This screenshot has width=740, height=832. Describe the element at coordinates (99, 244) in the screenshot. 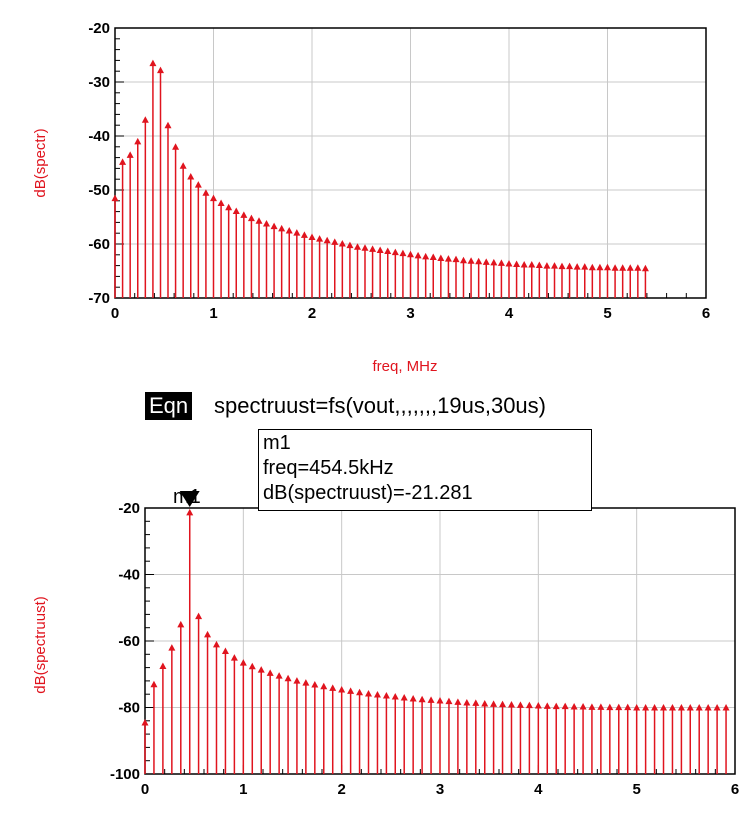

I see `top-y-tick-label: -60` at that location.